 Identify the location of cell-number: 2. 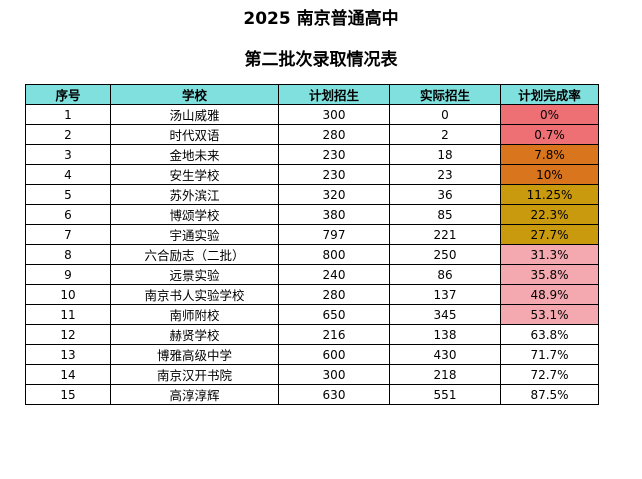
(68, 134).